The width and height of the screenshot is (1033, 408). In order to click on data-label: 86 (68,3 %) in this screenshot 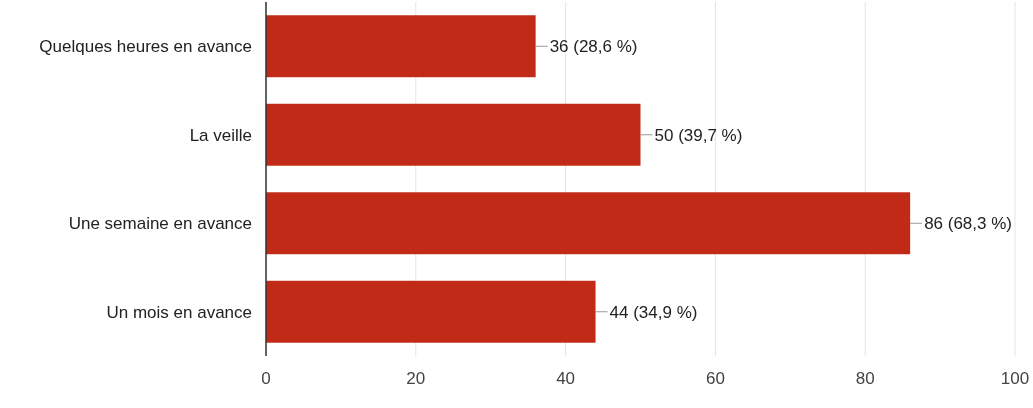, I will do `click(968, 224)`.